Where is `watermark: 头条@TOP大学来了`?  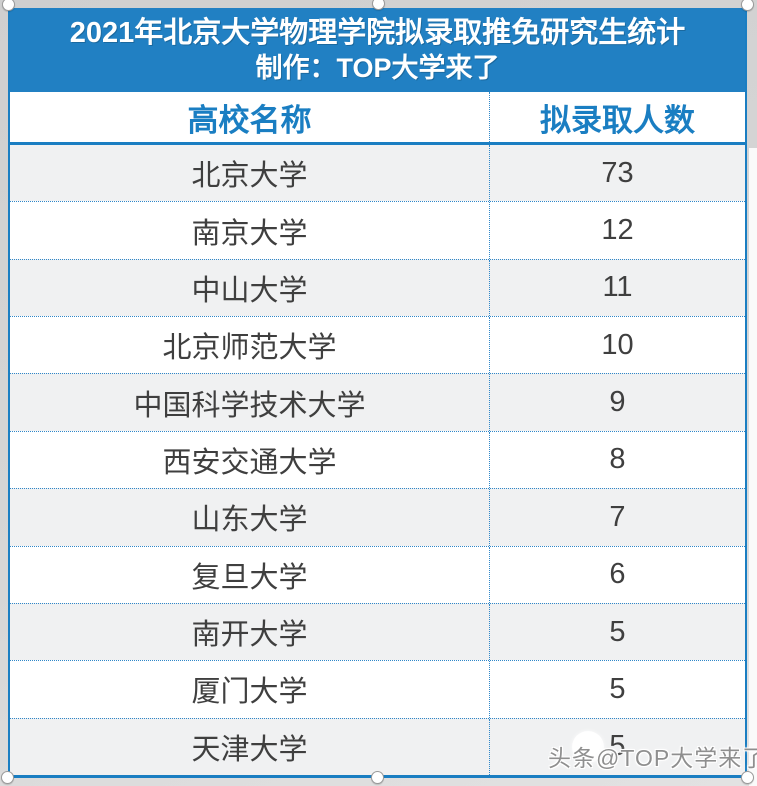
watermark: 头条@TOP大学来了 is located at coordinates (652, 752).